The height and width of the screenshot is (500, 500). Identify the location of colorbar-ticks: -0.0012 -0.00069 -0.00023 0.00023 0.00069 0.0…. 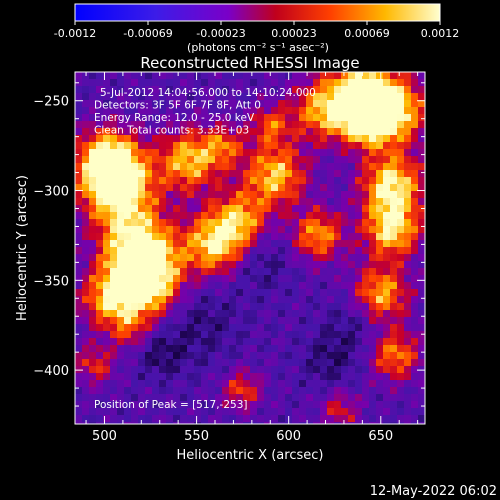
(256, 30).